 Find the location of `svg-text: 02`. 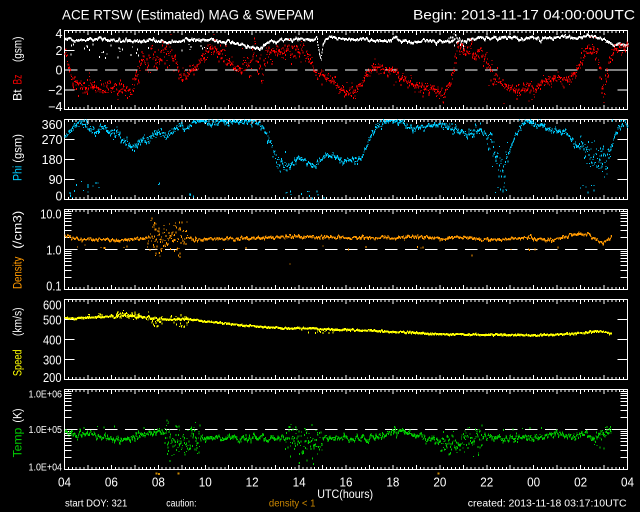

svg-text: 02 is located at coordinates (580, 482).